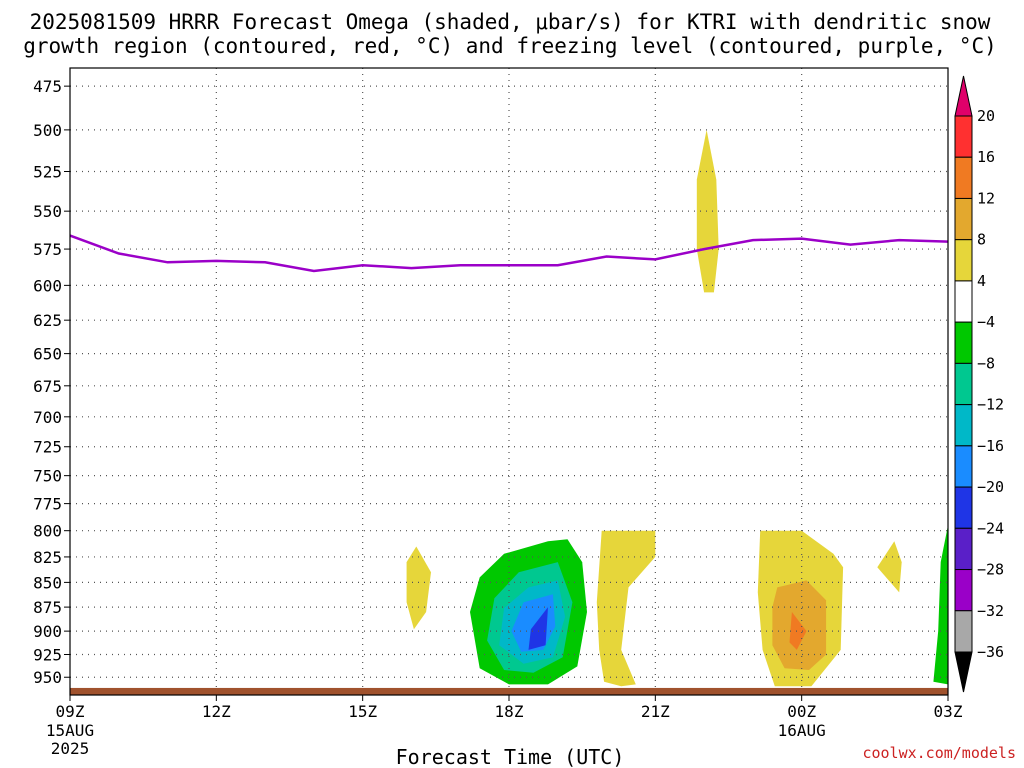 The width and height of the screenshot is (1024, 768). Describe the element at coordinates (986, 116) in the screenshot. I see `colorbar-label: 20` at that location.